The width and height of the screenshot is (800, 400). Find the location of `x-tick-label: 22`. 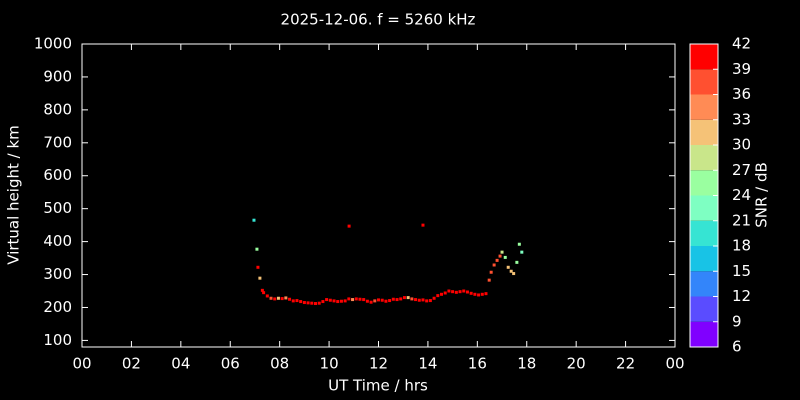

x-tick-label: 22 is located at coordinates (625, 364).